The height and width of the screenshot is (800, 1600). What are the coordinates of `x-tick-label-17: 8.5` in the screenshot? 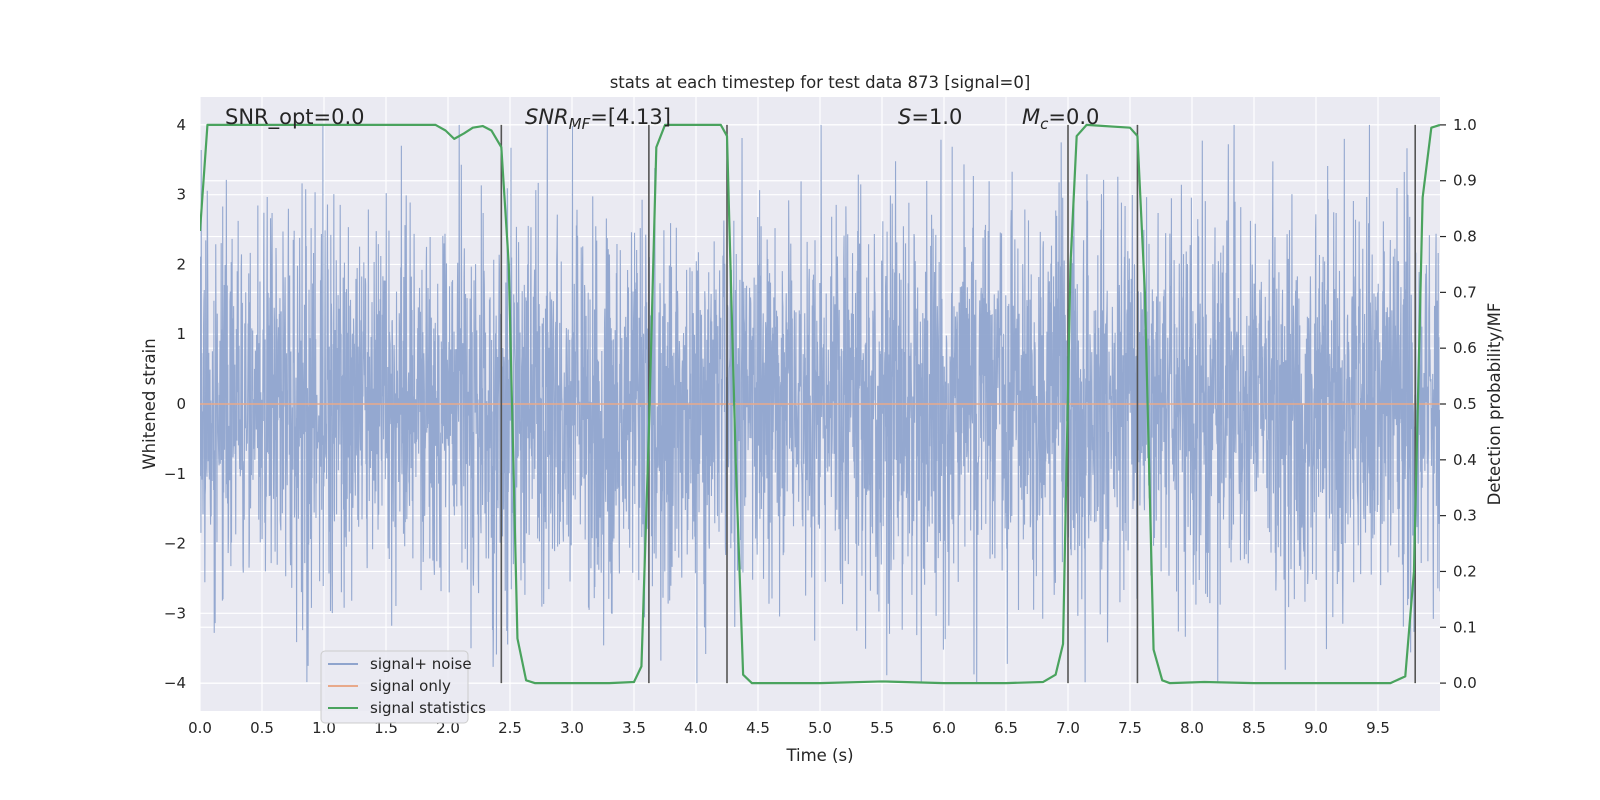 It's located at (1254, 728).